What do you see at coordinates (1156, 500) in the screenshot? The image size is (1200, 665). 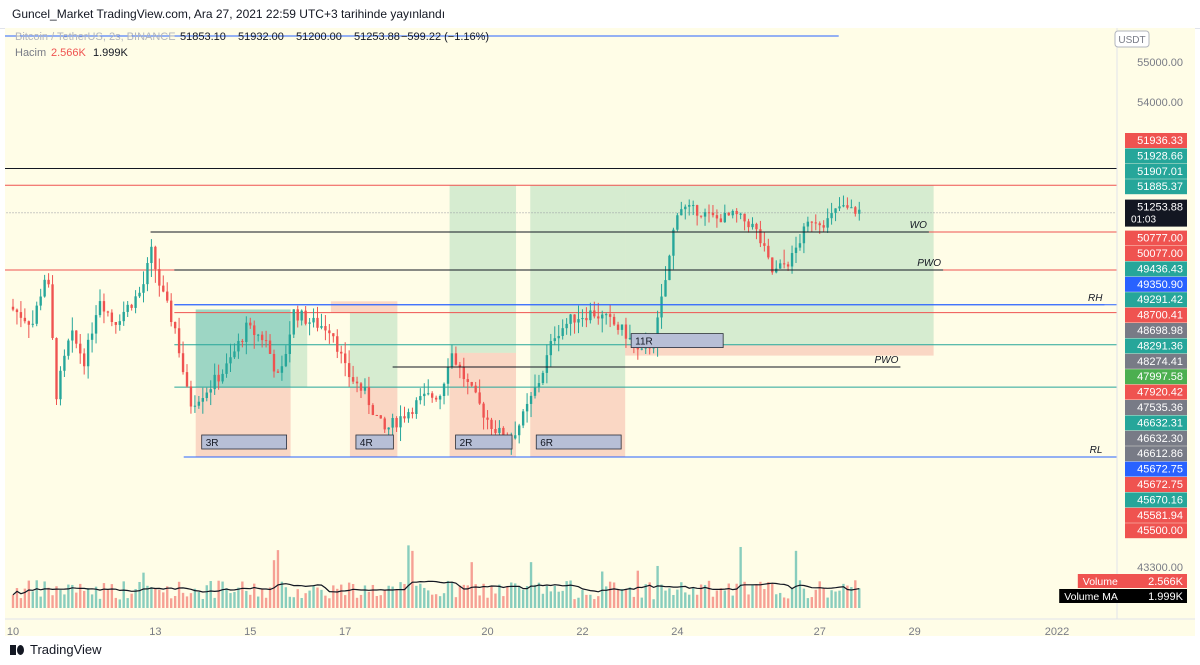 I see `price-label-tag: 45670.16` at bounding box center [1156, 500].